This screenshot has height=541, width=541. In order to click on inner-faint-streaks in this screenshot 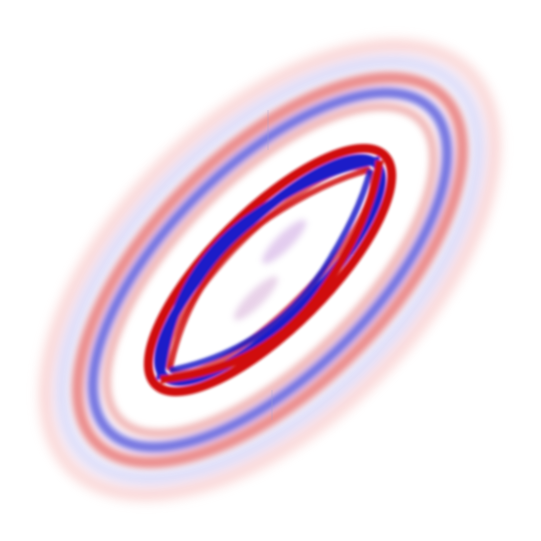, I will do `click(270, 270)`.